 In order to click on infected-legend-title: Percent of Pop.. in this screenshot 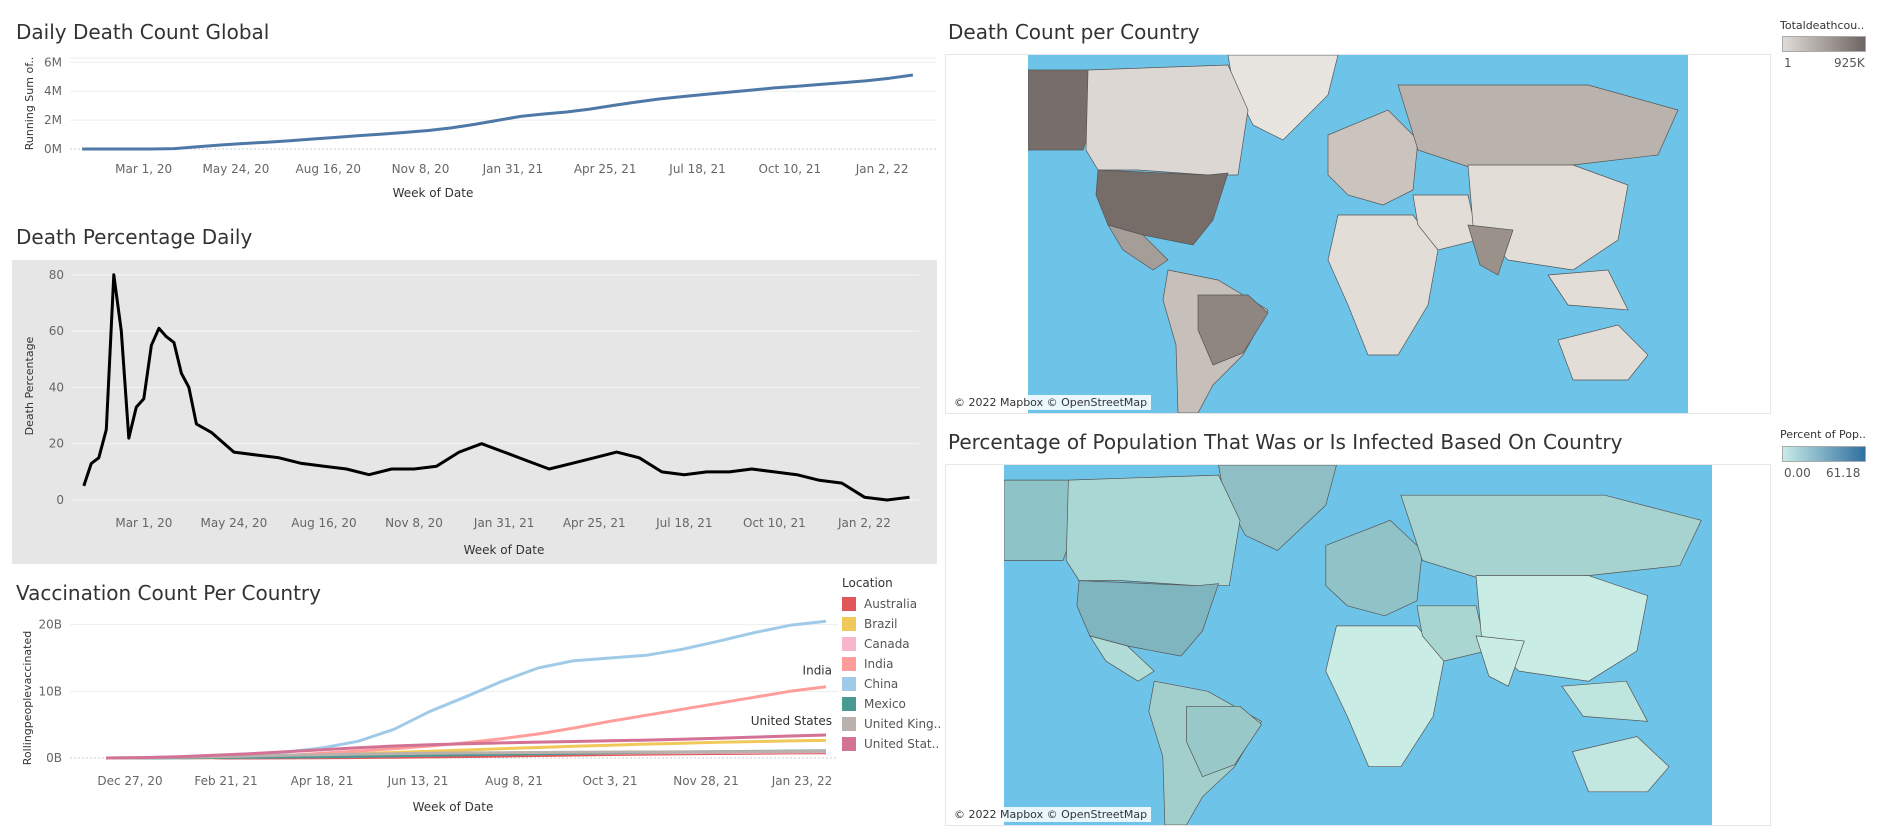, I will do `click(1823, 434)`.